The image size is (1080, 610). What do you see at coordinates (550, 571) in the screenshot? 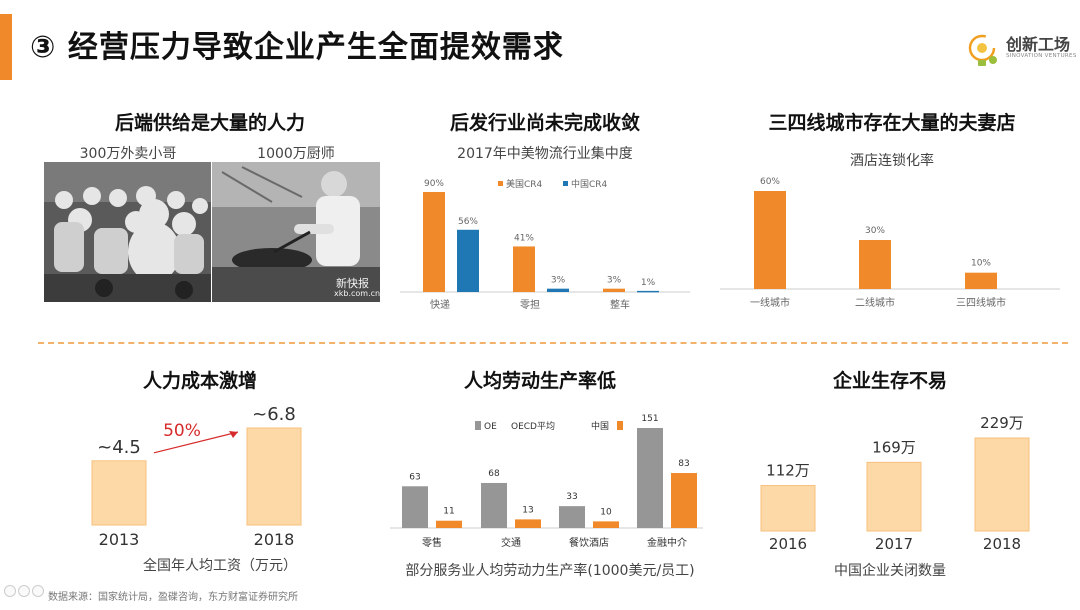
I see `panel5-caption: 部分服务业人均劳动力生产率(1000美元/员工)` at bounding box center [550, 571].